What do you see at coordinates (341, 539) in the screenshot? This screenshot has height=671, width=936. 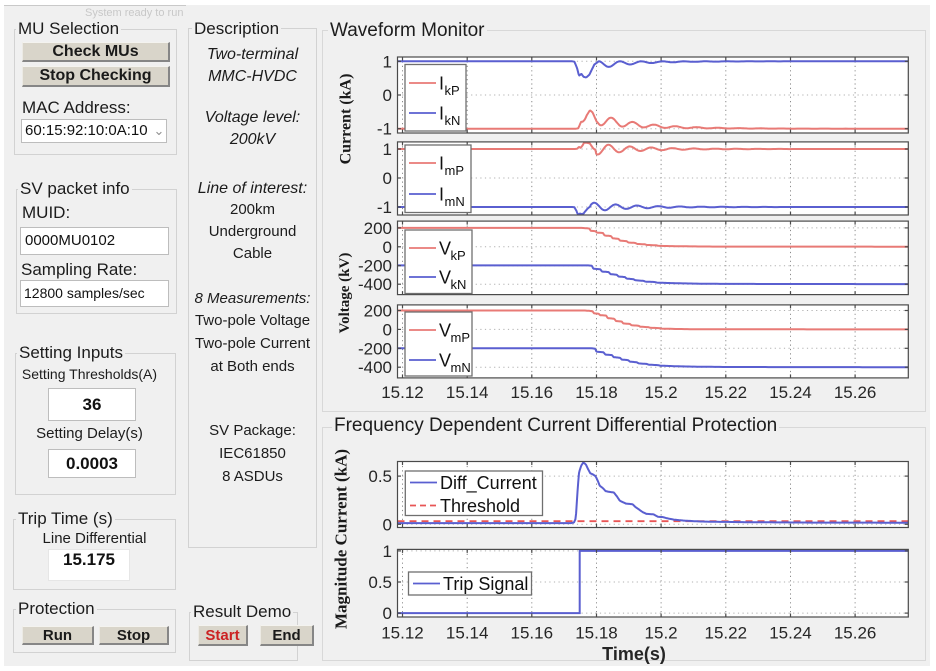 I see `svg-text: Magnitude Current (kA)` at bounding box center [341, 539].